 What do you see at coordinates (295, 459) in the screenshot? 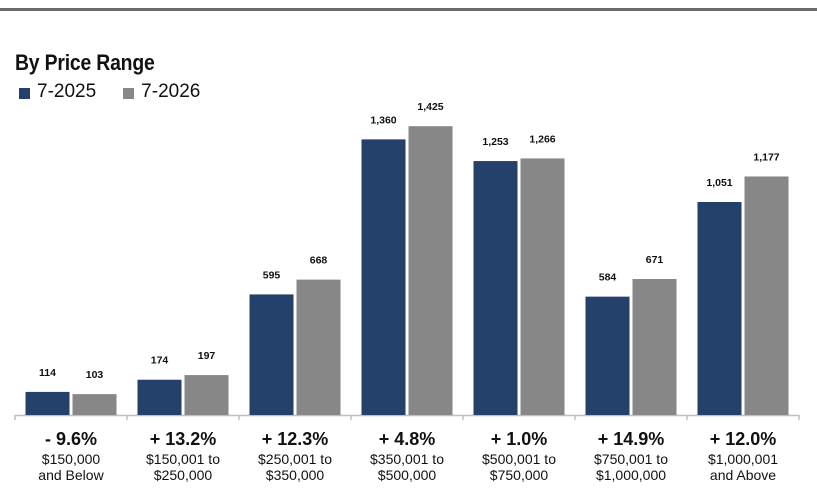
I see `category-label-line1-3: $250,001 to` at bounding box center [295, 459].